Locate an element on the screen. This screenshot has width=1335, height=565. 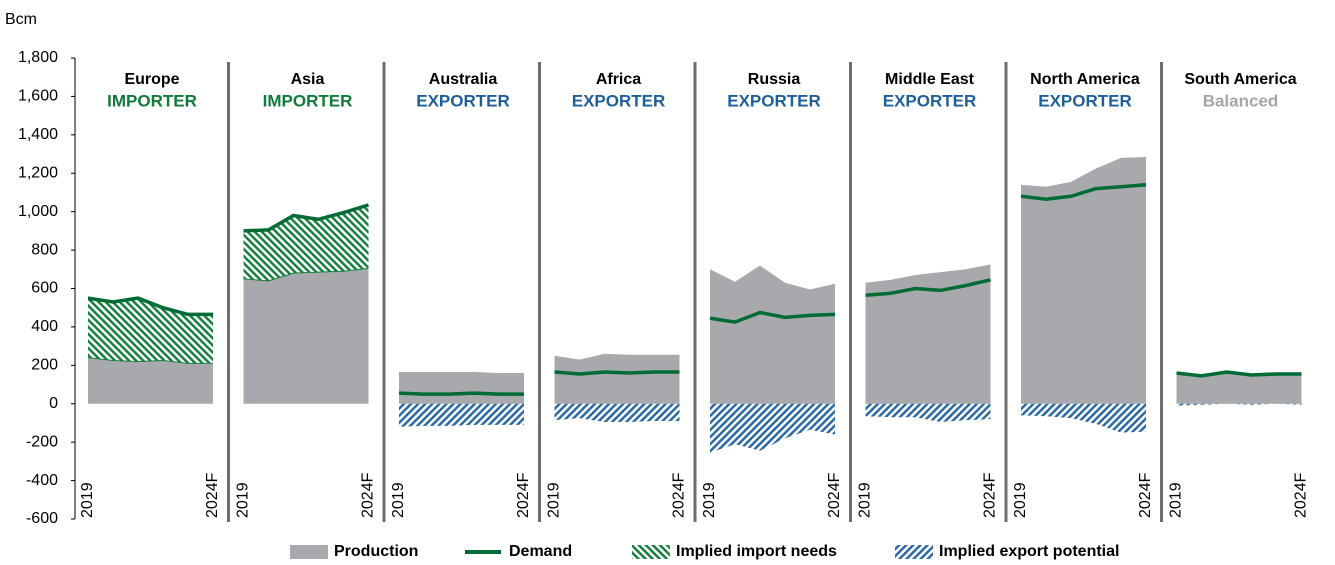
y-tick-label: 0 is located at coordinates (53, 403).